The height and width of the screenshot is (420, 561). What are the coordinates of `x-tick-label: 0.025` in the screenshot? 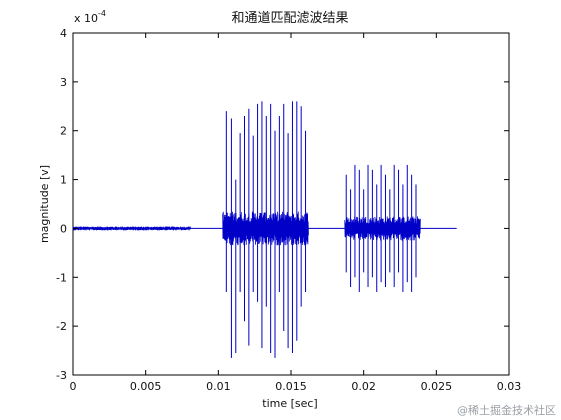 It's located at (437, 386).